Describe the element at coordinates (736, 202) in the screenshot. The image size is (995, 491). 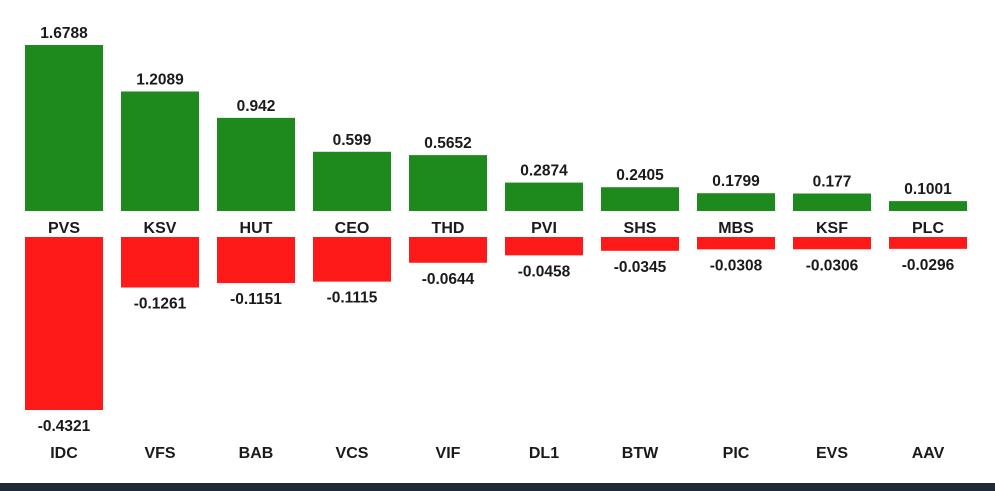
I see `positive-bar-mbs` at that location.